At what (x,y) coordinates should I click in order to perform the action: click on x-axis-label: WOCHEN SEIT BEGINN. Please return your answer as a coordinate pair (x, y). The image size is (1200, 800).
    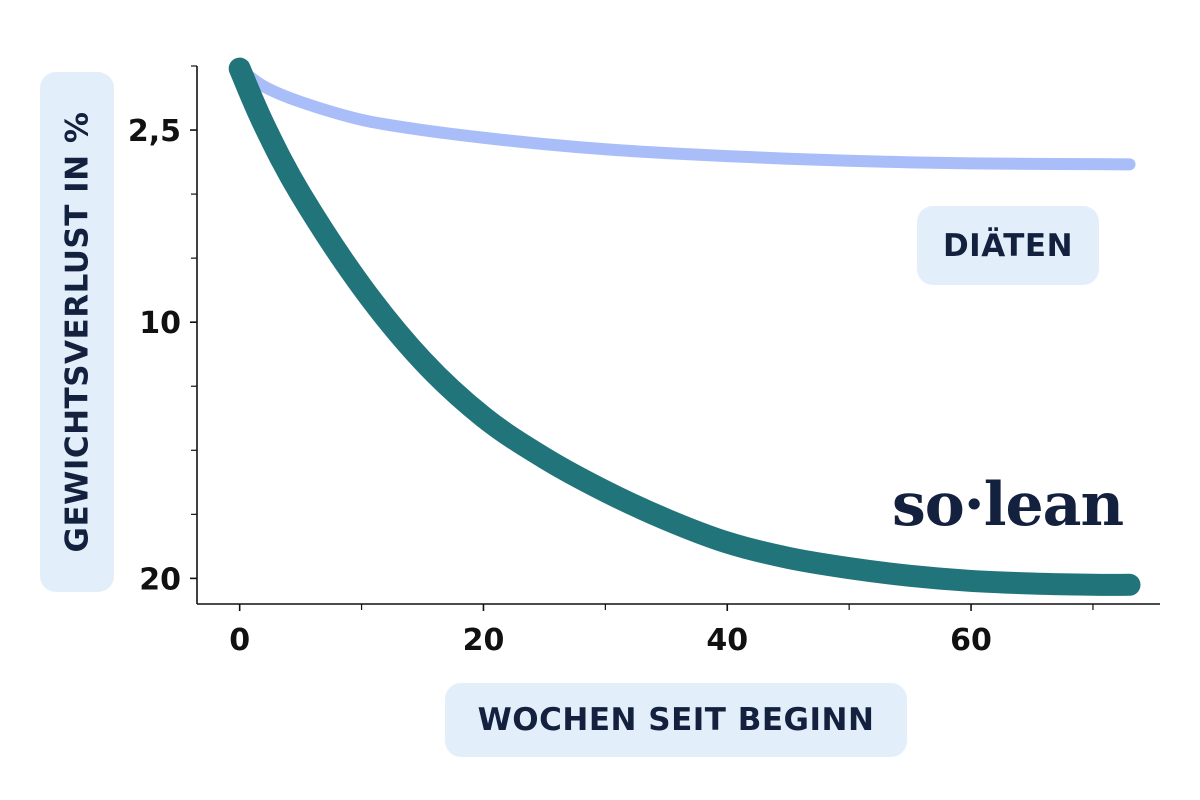
    Looking at the image, I should click on (676, 720).